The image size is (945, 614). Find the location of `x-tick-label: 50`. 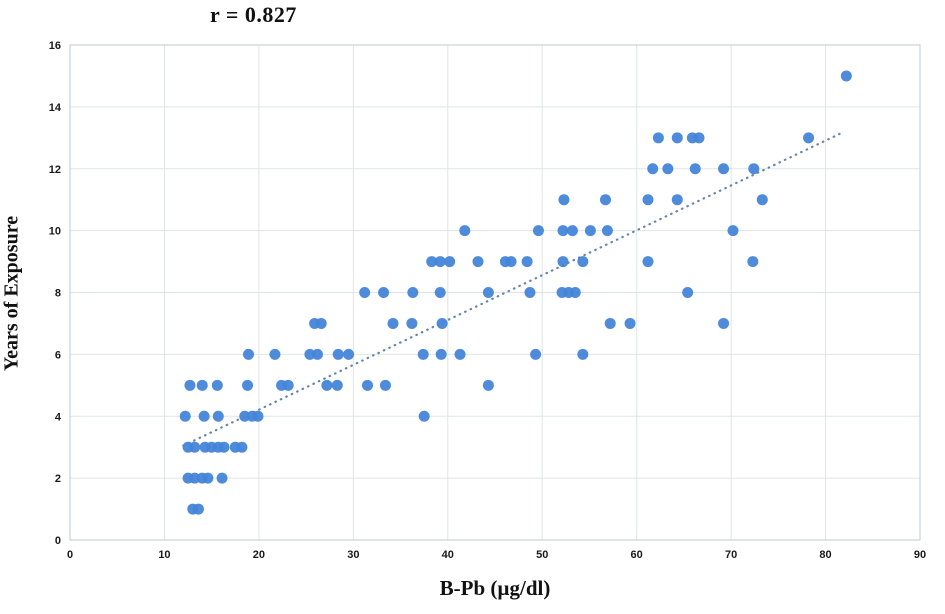

x-tick-label: 50 is located at coordinates (542, 555).